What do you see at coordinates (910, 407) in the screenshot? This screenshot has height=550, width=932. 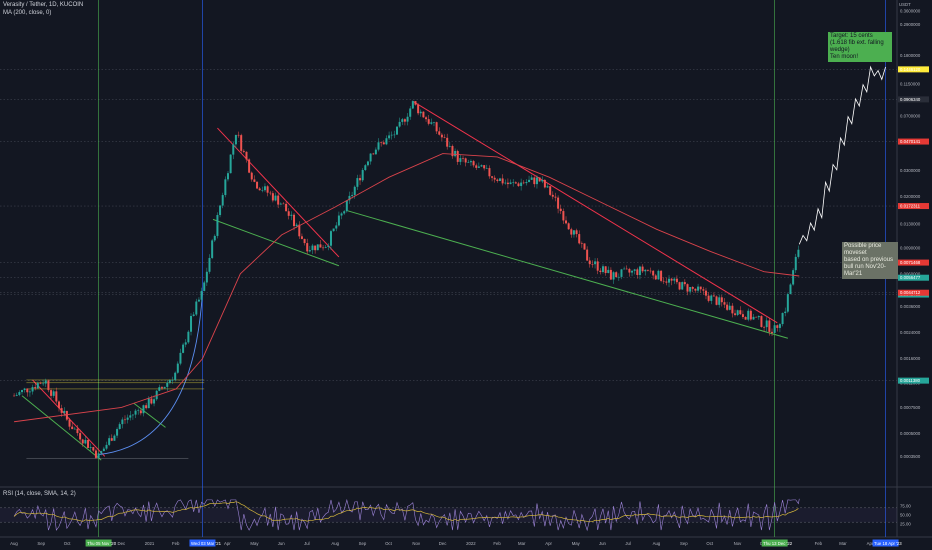 I see `price-tick: 0.0007500` at bounding box center [910, 407].